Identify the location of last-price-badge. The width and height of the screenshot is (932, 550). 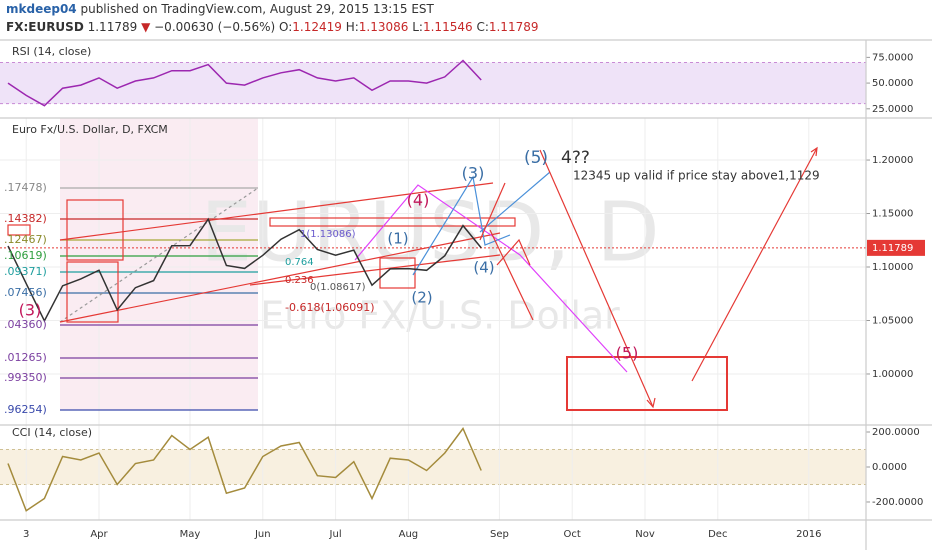
(896, 247).